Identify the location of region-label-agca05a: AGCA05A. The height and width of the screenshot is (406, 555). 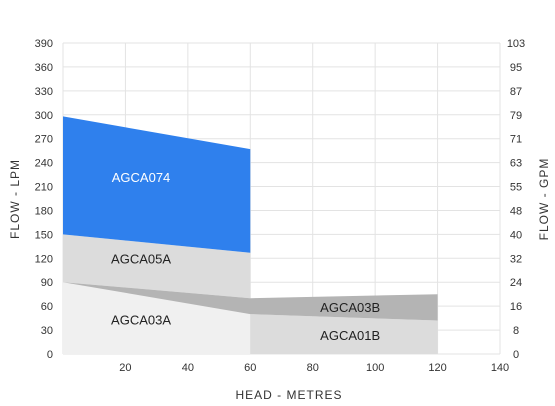
(141, 258).